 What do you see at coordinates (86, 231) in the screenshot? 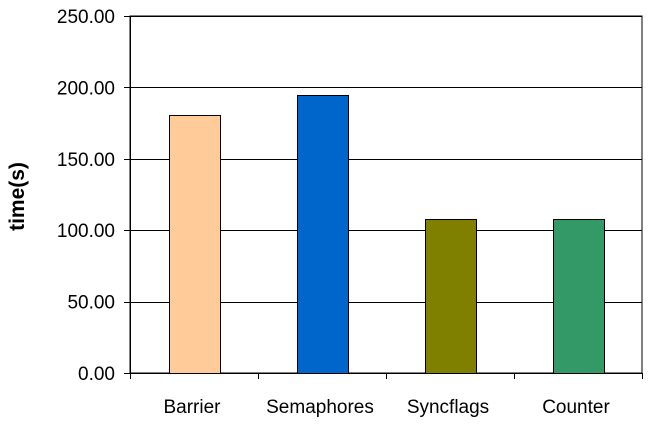
I see `y-tick-label: 100.00` at bounding box center [86, 231].